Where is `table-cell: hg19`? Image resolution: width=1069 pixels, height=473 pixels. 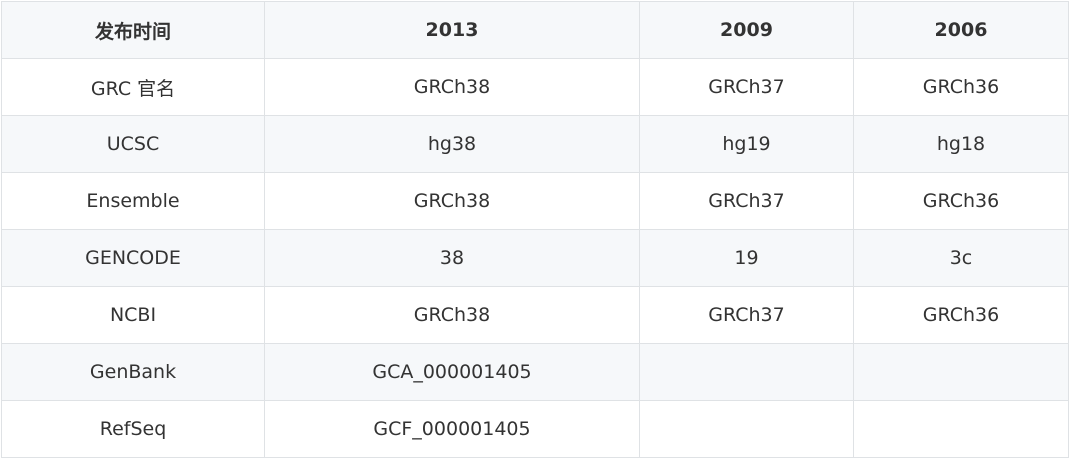
table-cell: hg19 is located at coordinates (746, 144).